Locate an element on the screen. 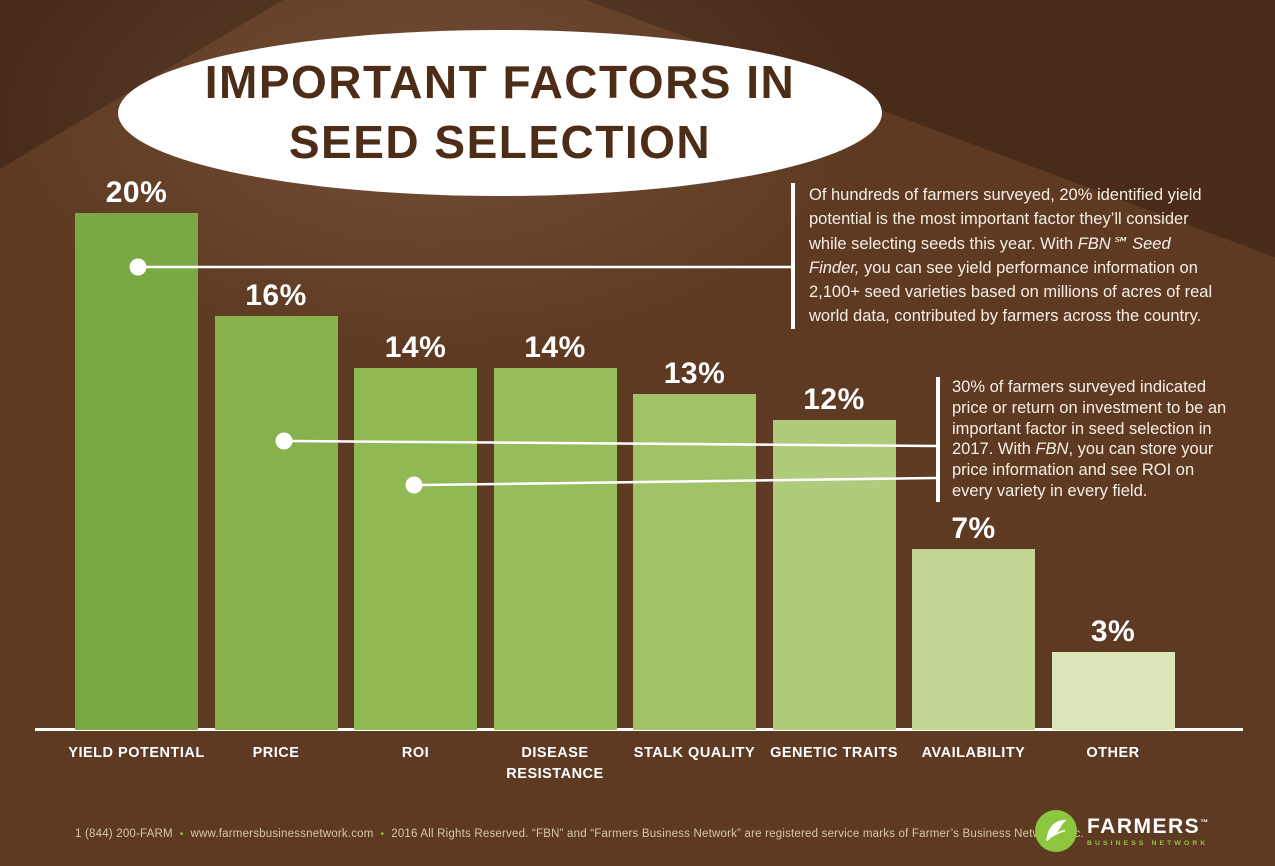 Image resolution: width=1275 pixels, height=866 pixels. fbn-logo: FARMERS™ BUSINESS NETWORK is located at coordinates (1121, 831).